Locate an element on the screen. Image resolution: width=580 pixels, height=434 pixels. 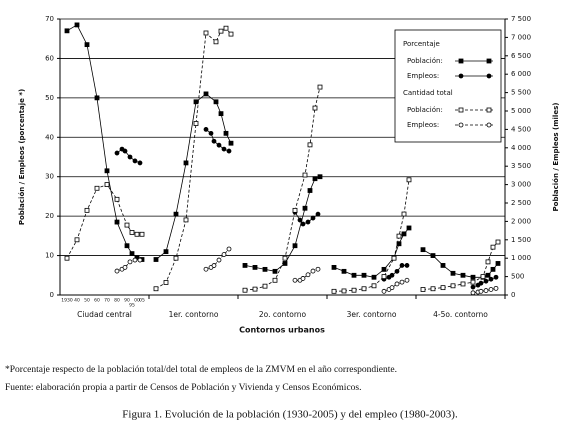
y-tick-label: 0 is located at coordinates (52, 295).